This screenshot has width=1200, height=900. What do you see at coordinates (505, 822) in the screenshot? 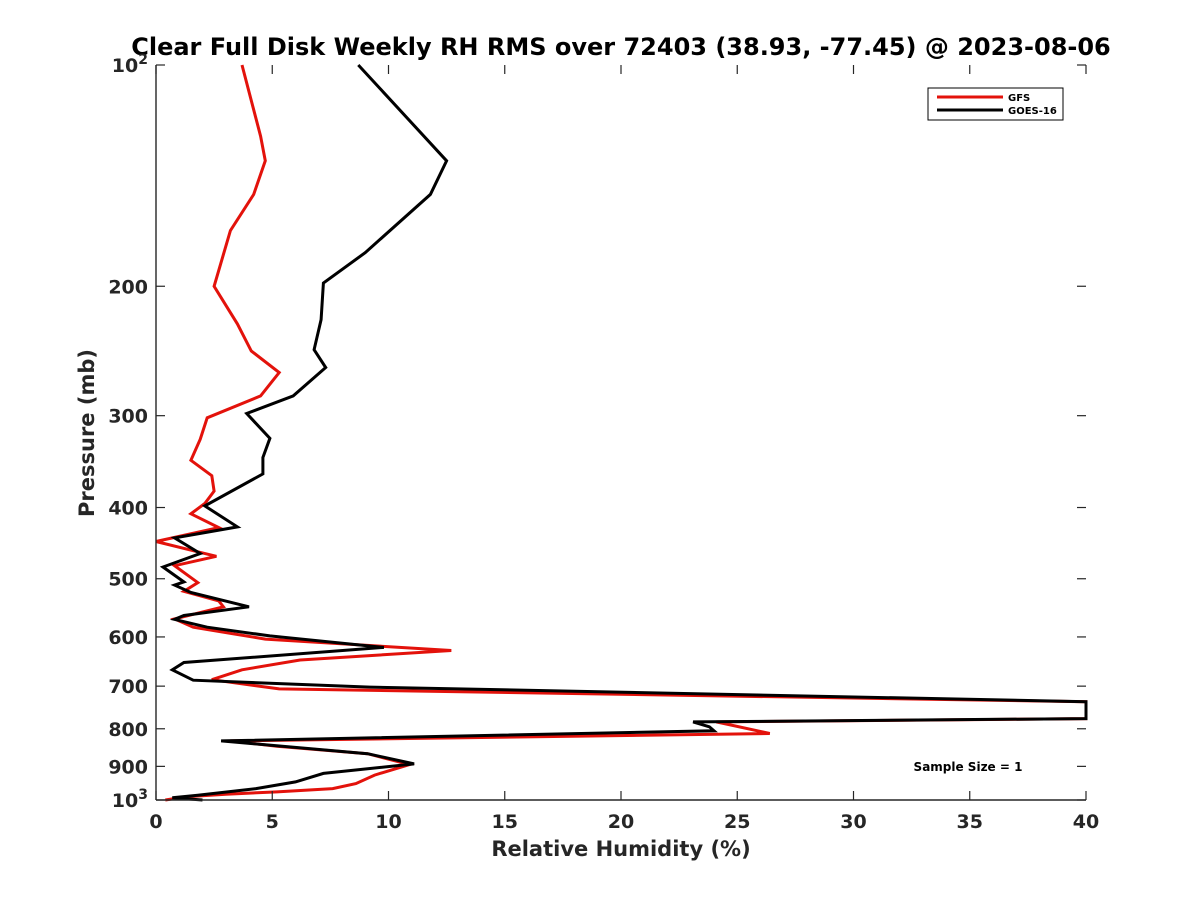
I see `x-tick-label: 15` at bounding box center [505, 822].